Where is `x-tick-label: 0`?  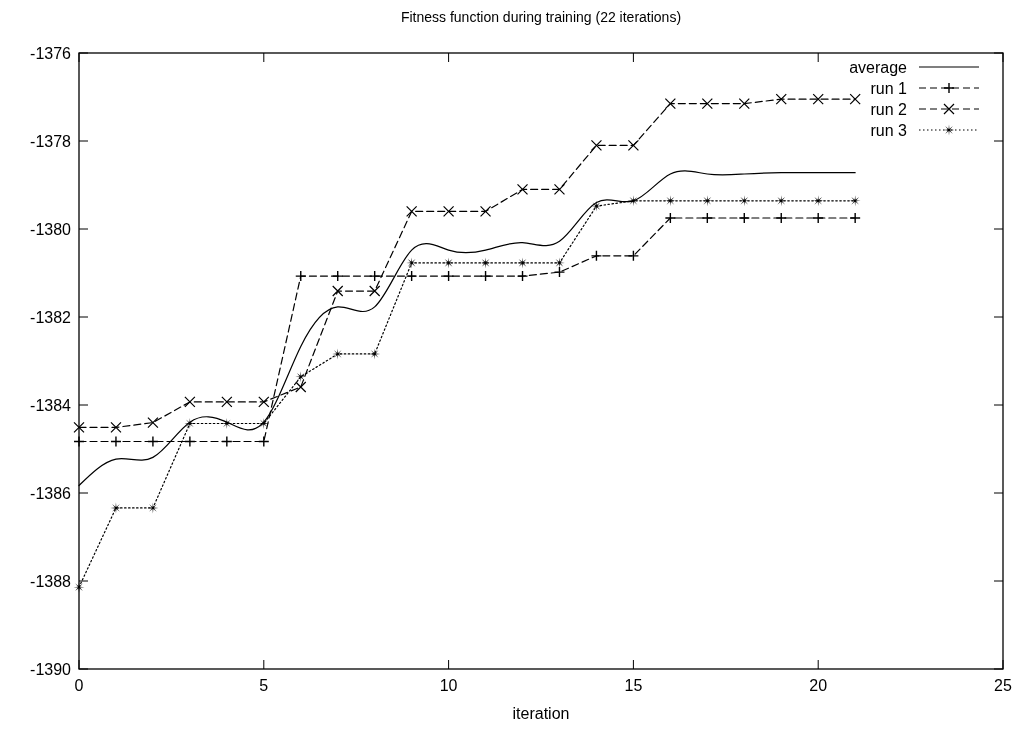 x-tick-label: 0 is located at coordinates (79, 685).